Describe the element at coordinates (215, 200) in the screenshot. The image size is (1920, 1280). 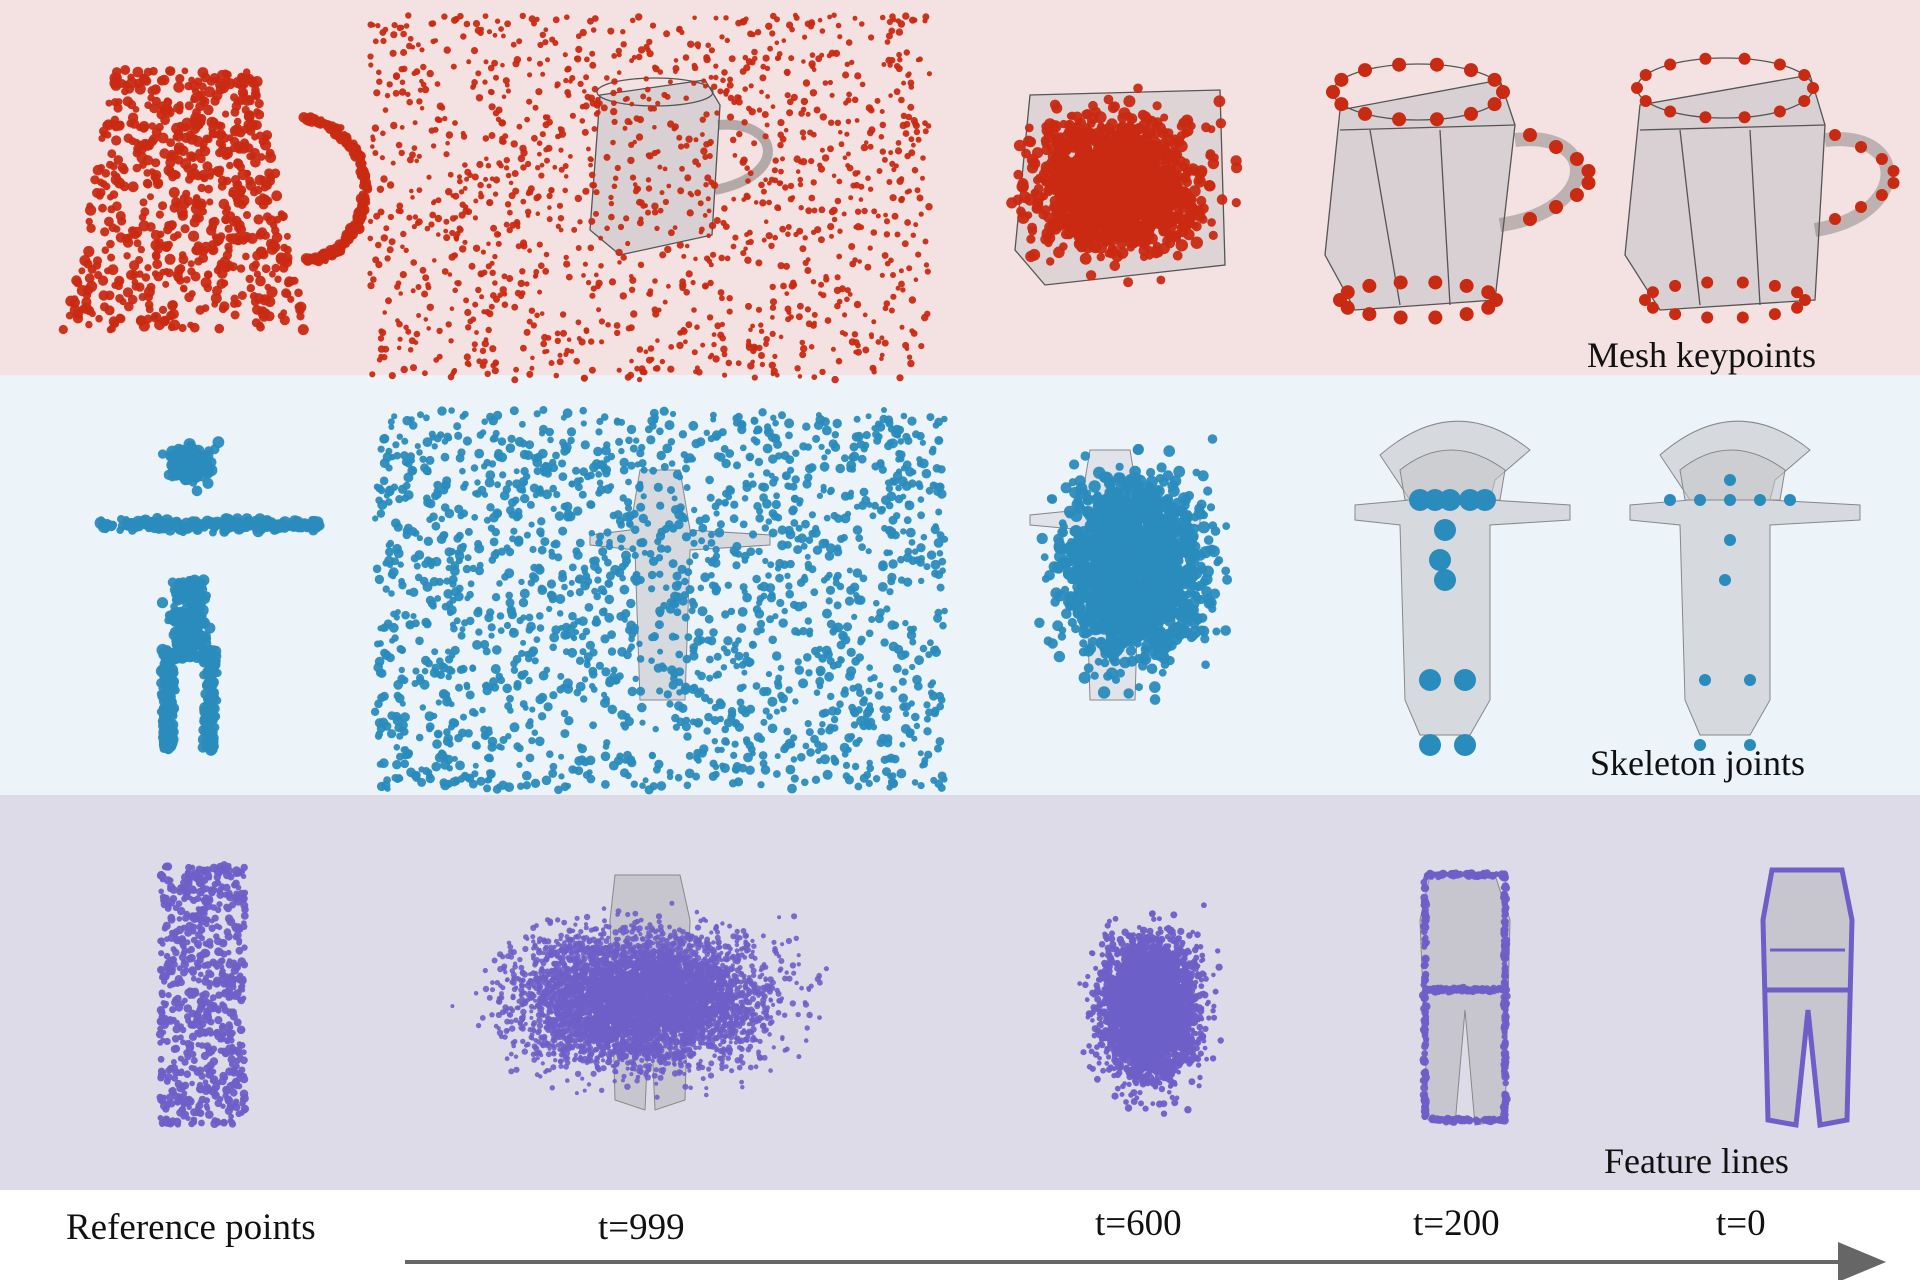
I see `mug-reference-points` at that location.